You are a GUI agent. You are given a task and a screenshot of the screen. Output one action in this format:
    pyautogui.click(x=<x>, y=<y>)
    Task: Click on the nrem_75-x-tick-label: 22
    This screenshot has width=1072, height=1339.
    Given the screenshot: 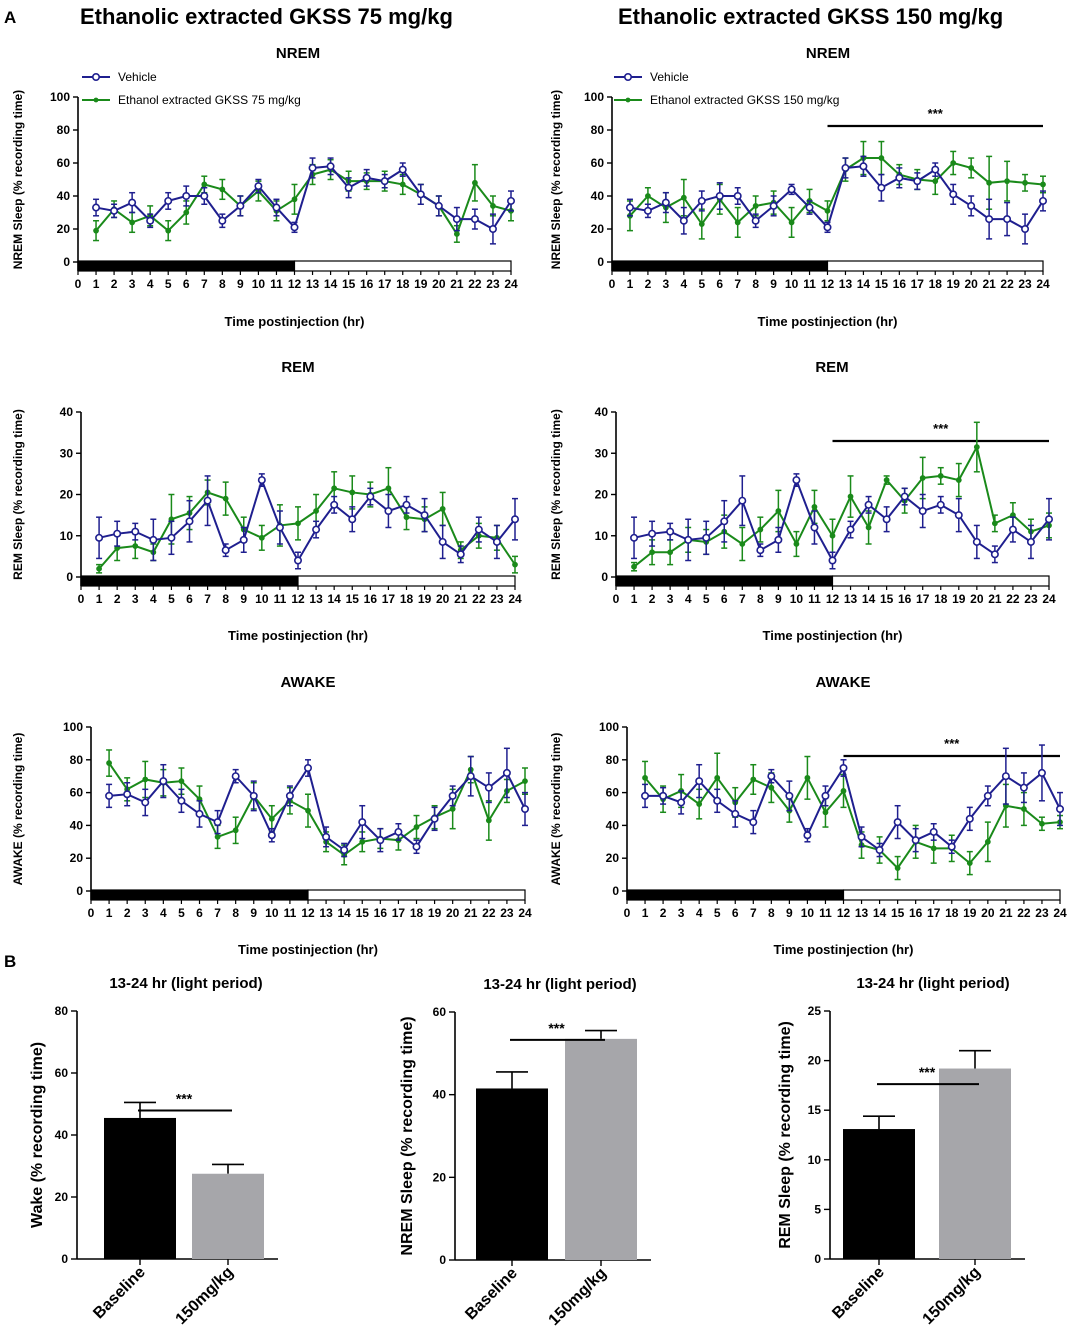 What is the action you would take?
    pyautogui.click(x=475, y=284)
    